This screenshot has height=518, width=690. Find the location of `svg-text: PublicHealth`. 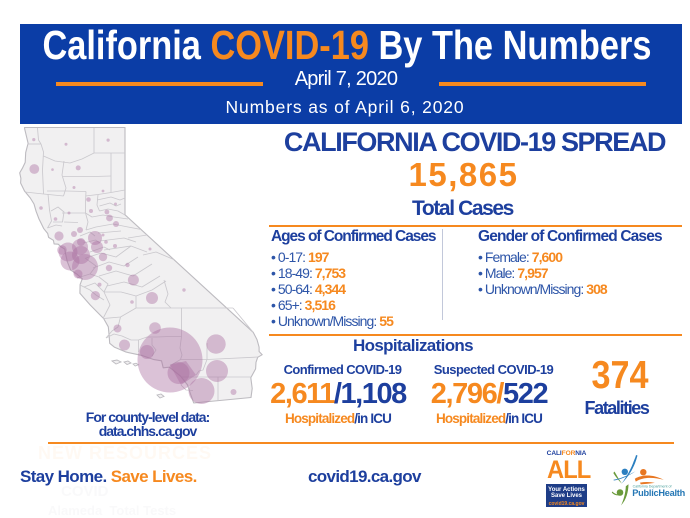

svg-text: PublicHealth is located at coordinates (658, 493).